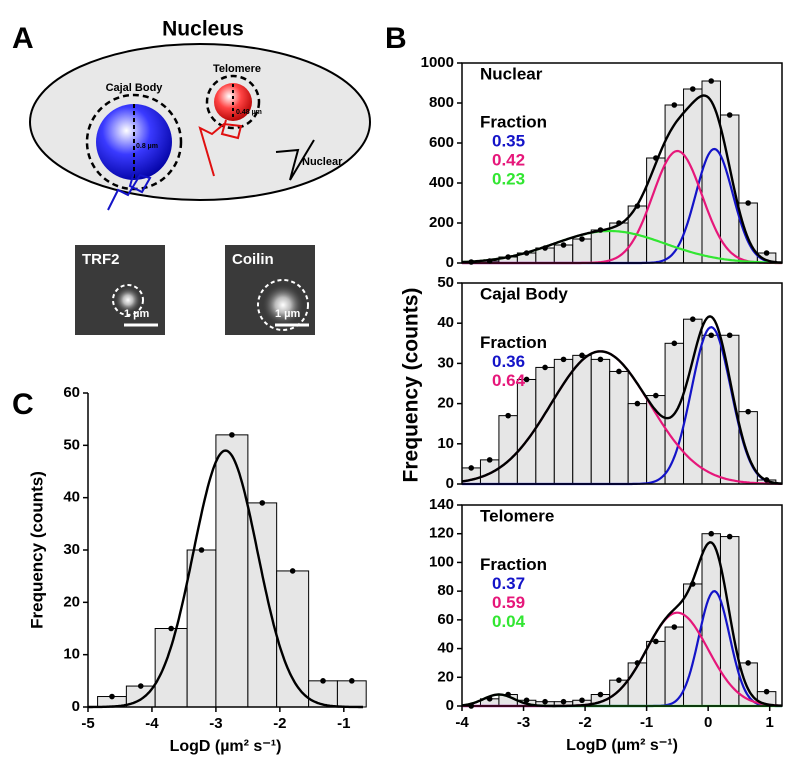  Describe the element at coordinates (441, 142) in the screenshot. I see `y-tick-label: 600` at that location.